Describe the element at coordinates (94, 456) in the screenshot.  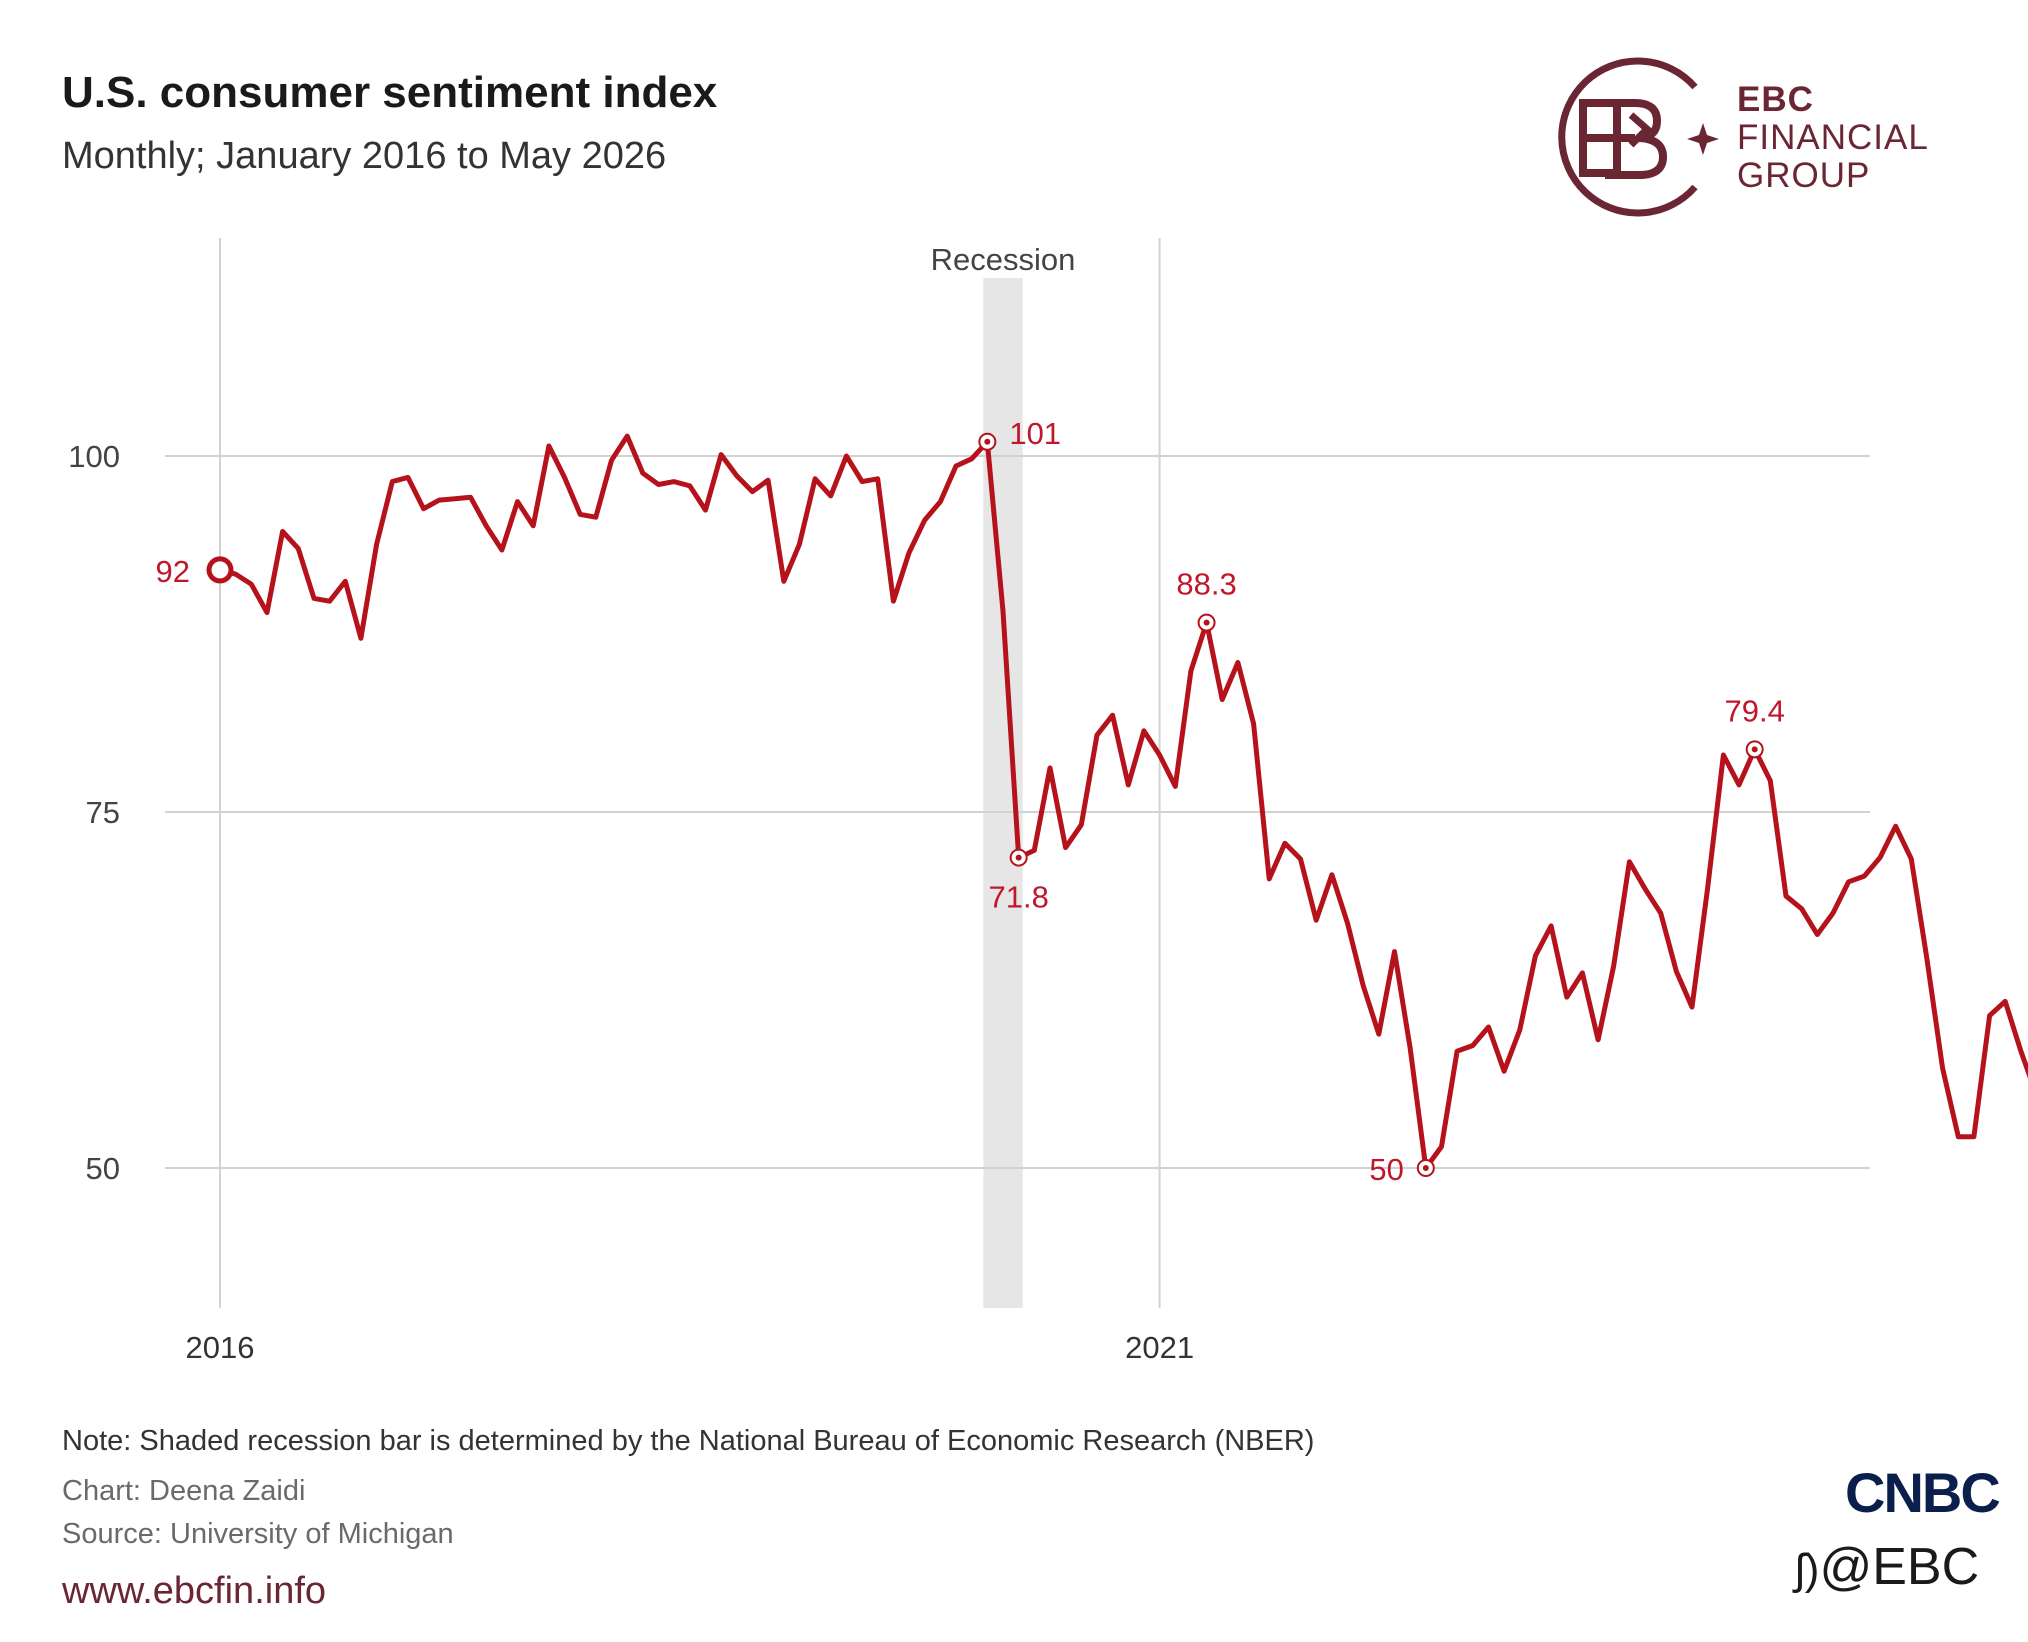
I see `y-tick-label-100: 100` at that location.